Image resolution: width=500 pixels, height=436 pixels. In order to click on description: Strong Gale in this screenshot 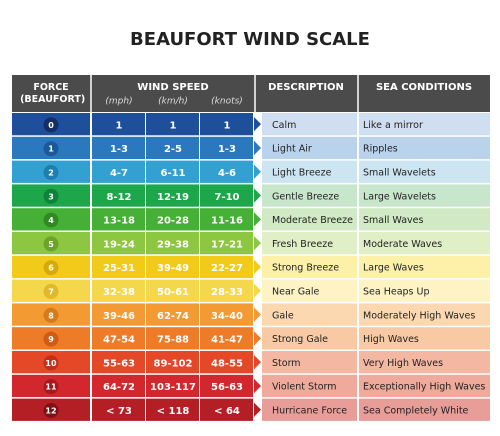, I will do `click(300, 339)`.